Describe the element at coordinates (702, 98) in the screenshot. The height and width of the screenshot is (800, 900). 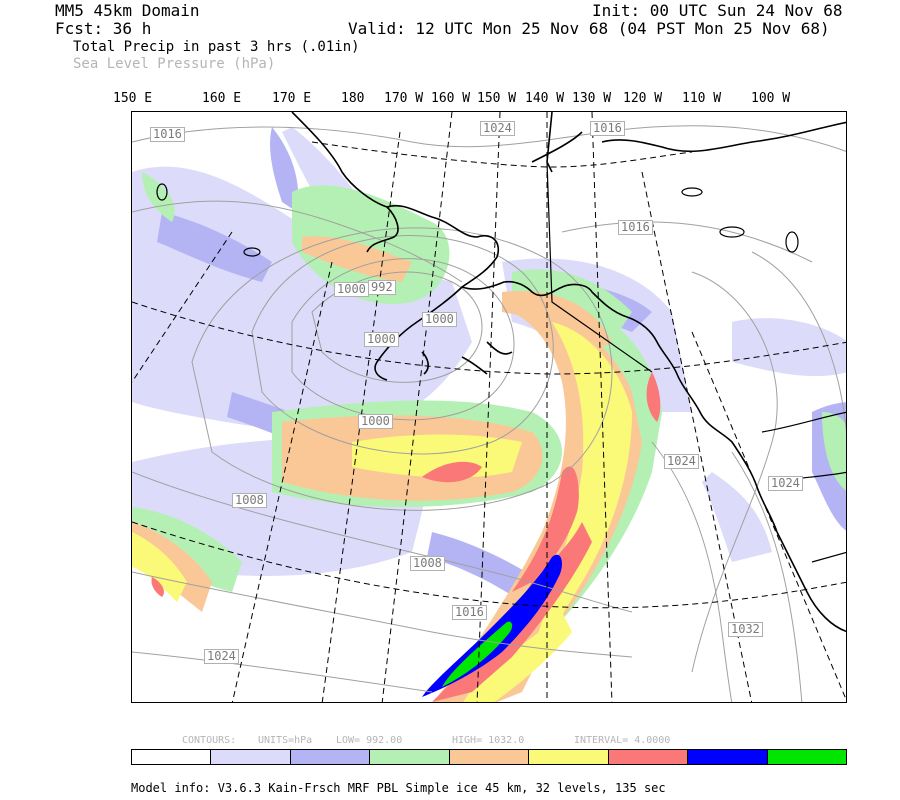
I see `lon-label: 110 W` at that location.